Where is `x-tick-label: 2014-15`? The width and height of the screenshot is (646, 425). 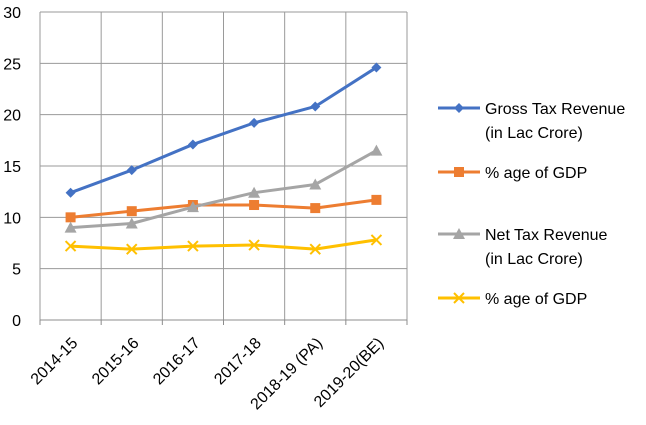 x-tick-label: 2014-15 is located at coordinates (55, 362).